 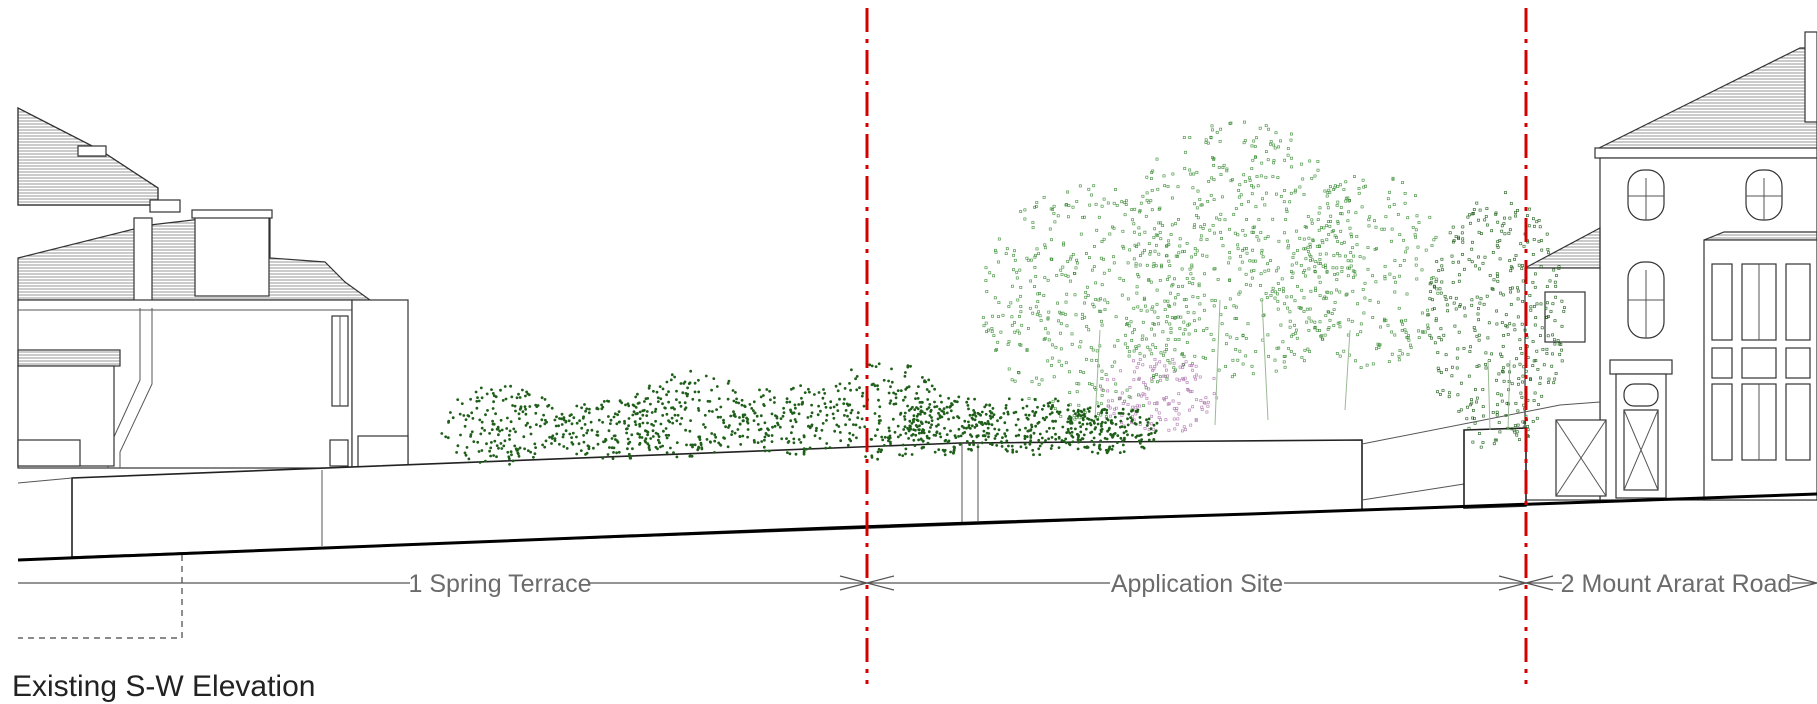 I want to click on drawing-title: Existing S-W Elevation, so click(x=163, y=686).